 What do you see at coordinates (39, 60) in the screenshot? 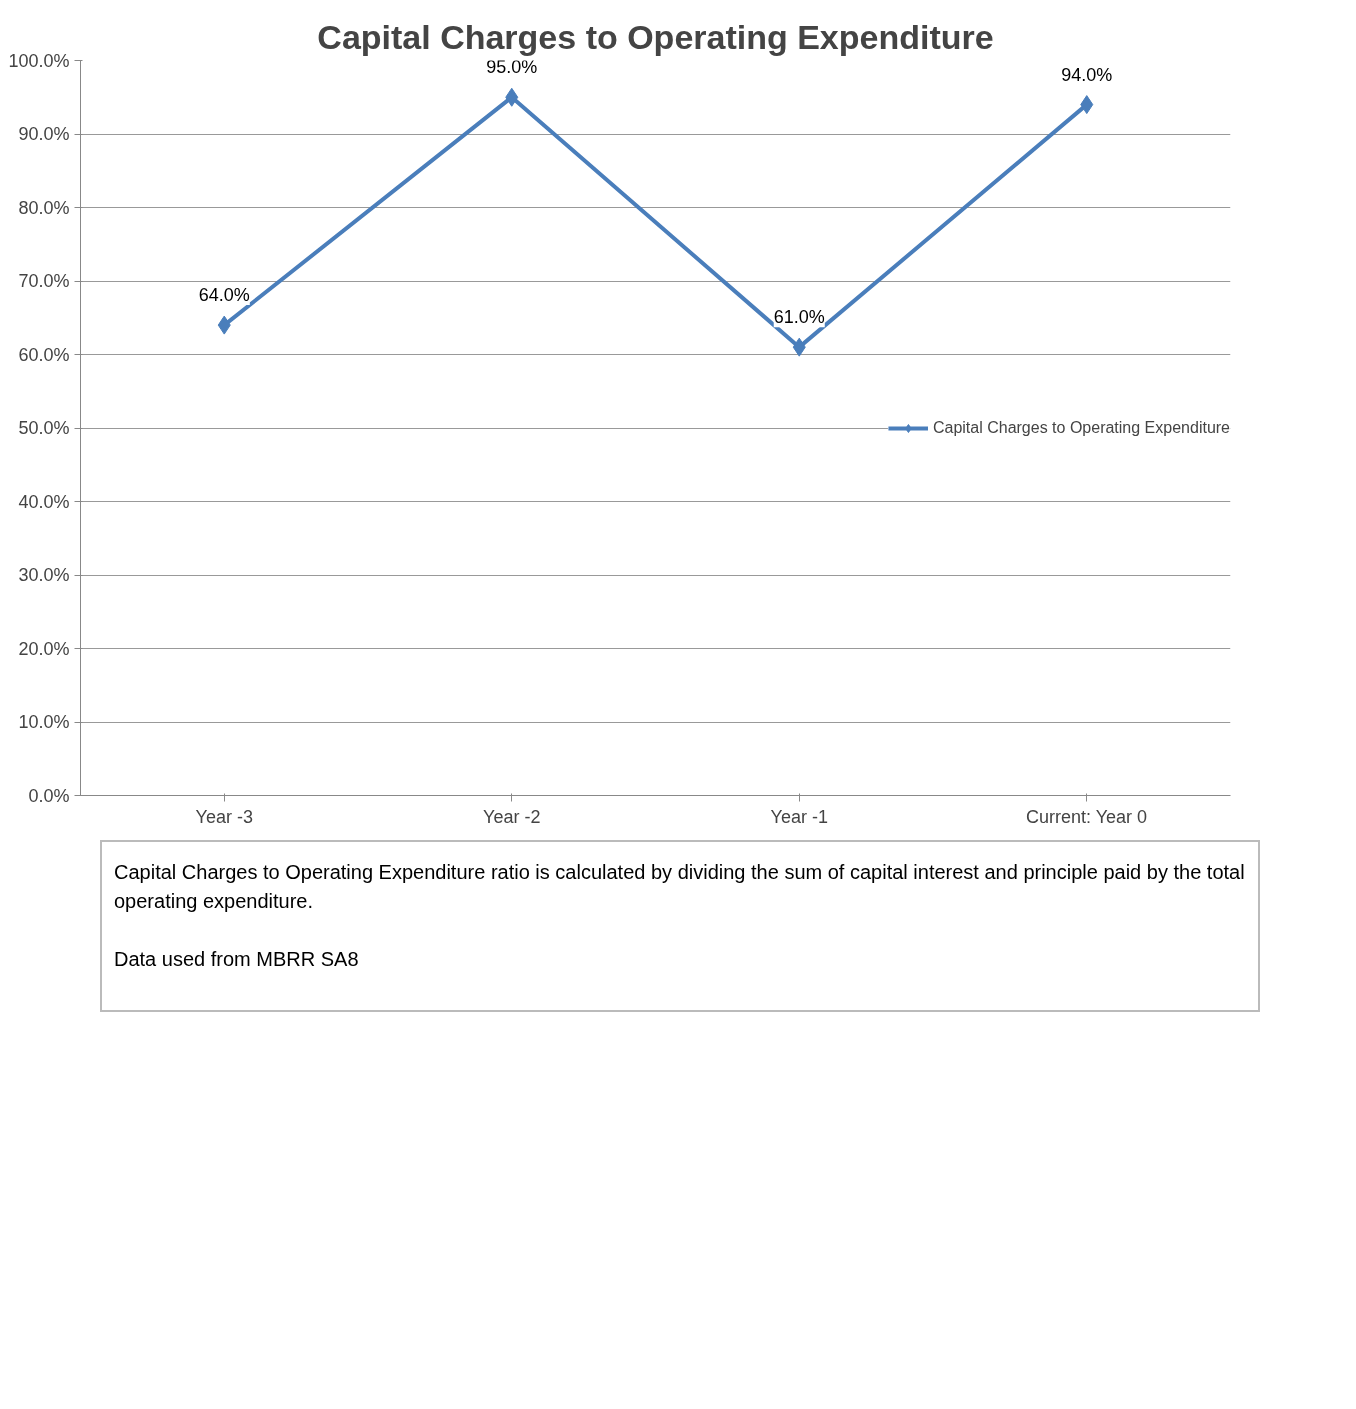
I see `y-tick-label: 100.0%` at bounding box center [39, 60].